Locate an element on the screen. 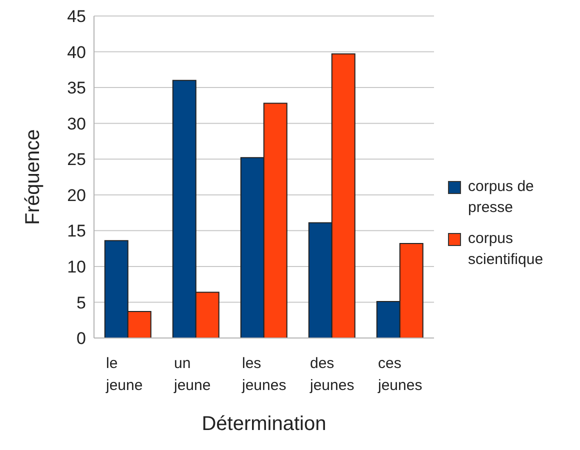 Image resolution: width=580 pixels, height=450 pixels. x-tick-label: les jeunes is located at coordinates (263, 374).